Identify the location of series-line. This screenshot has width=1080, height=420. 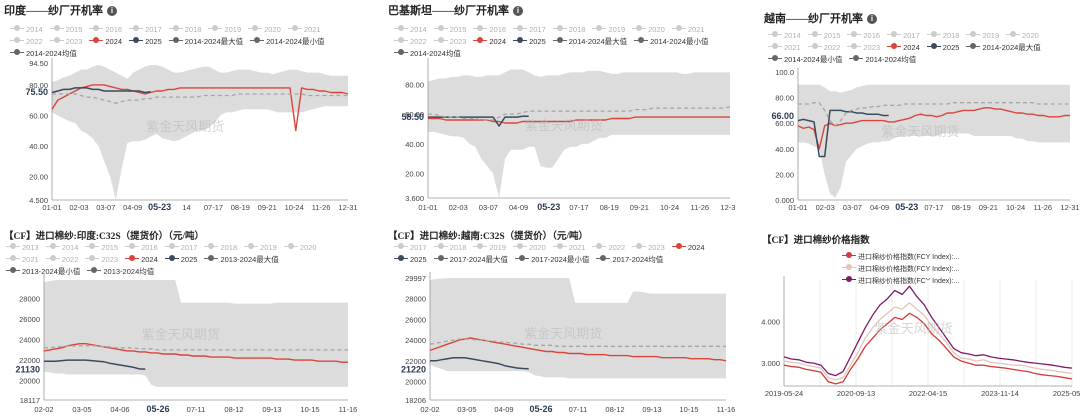
(928, 331).